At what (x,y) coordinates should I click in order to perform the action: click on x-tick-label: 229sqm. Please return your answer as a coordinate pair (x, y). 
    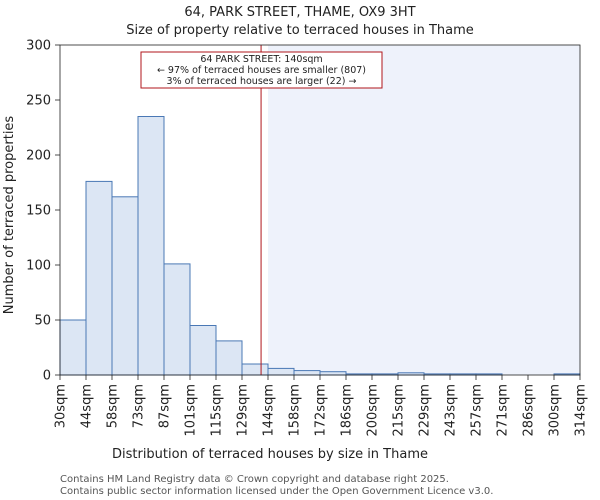
    Looking at the image, I should click on (425, 410).